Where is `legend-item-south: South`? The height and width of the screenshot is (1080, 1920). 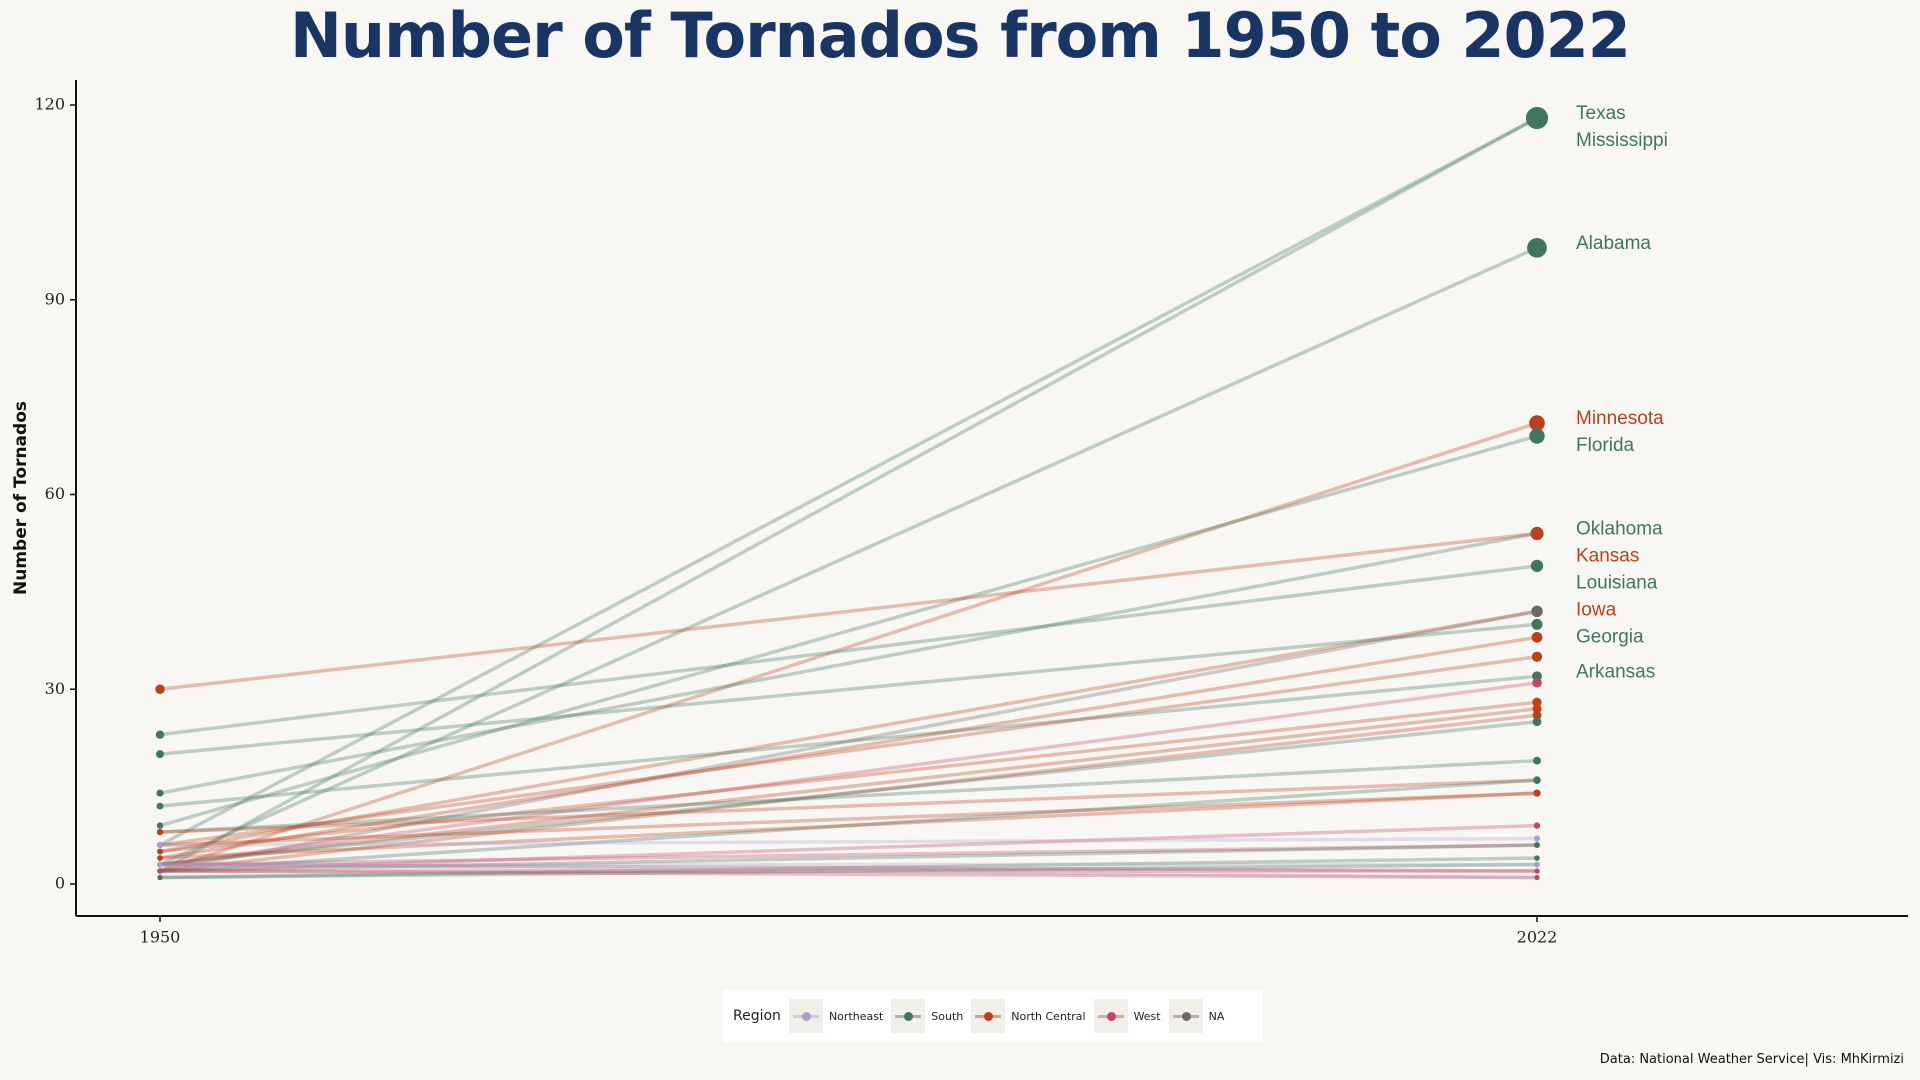 legend-item-south: South is located at coordinates (927, 1016).